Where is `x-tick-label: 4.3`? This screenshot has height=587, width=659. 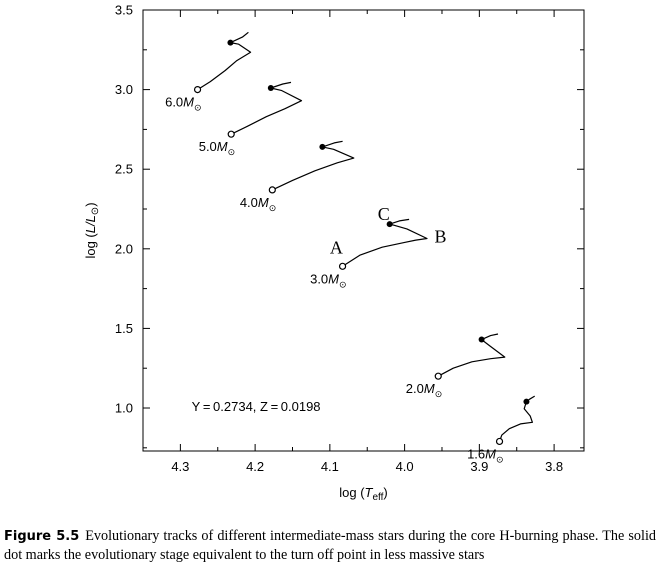
x-tick-label: 4.3 is located at coordinates (180, 466).